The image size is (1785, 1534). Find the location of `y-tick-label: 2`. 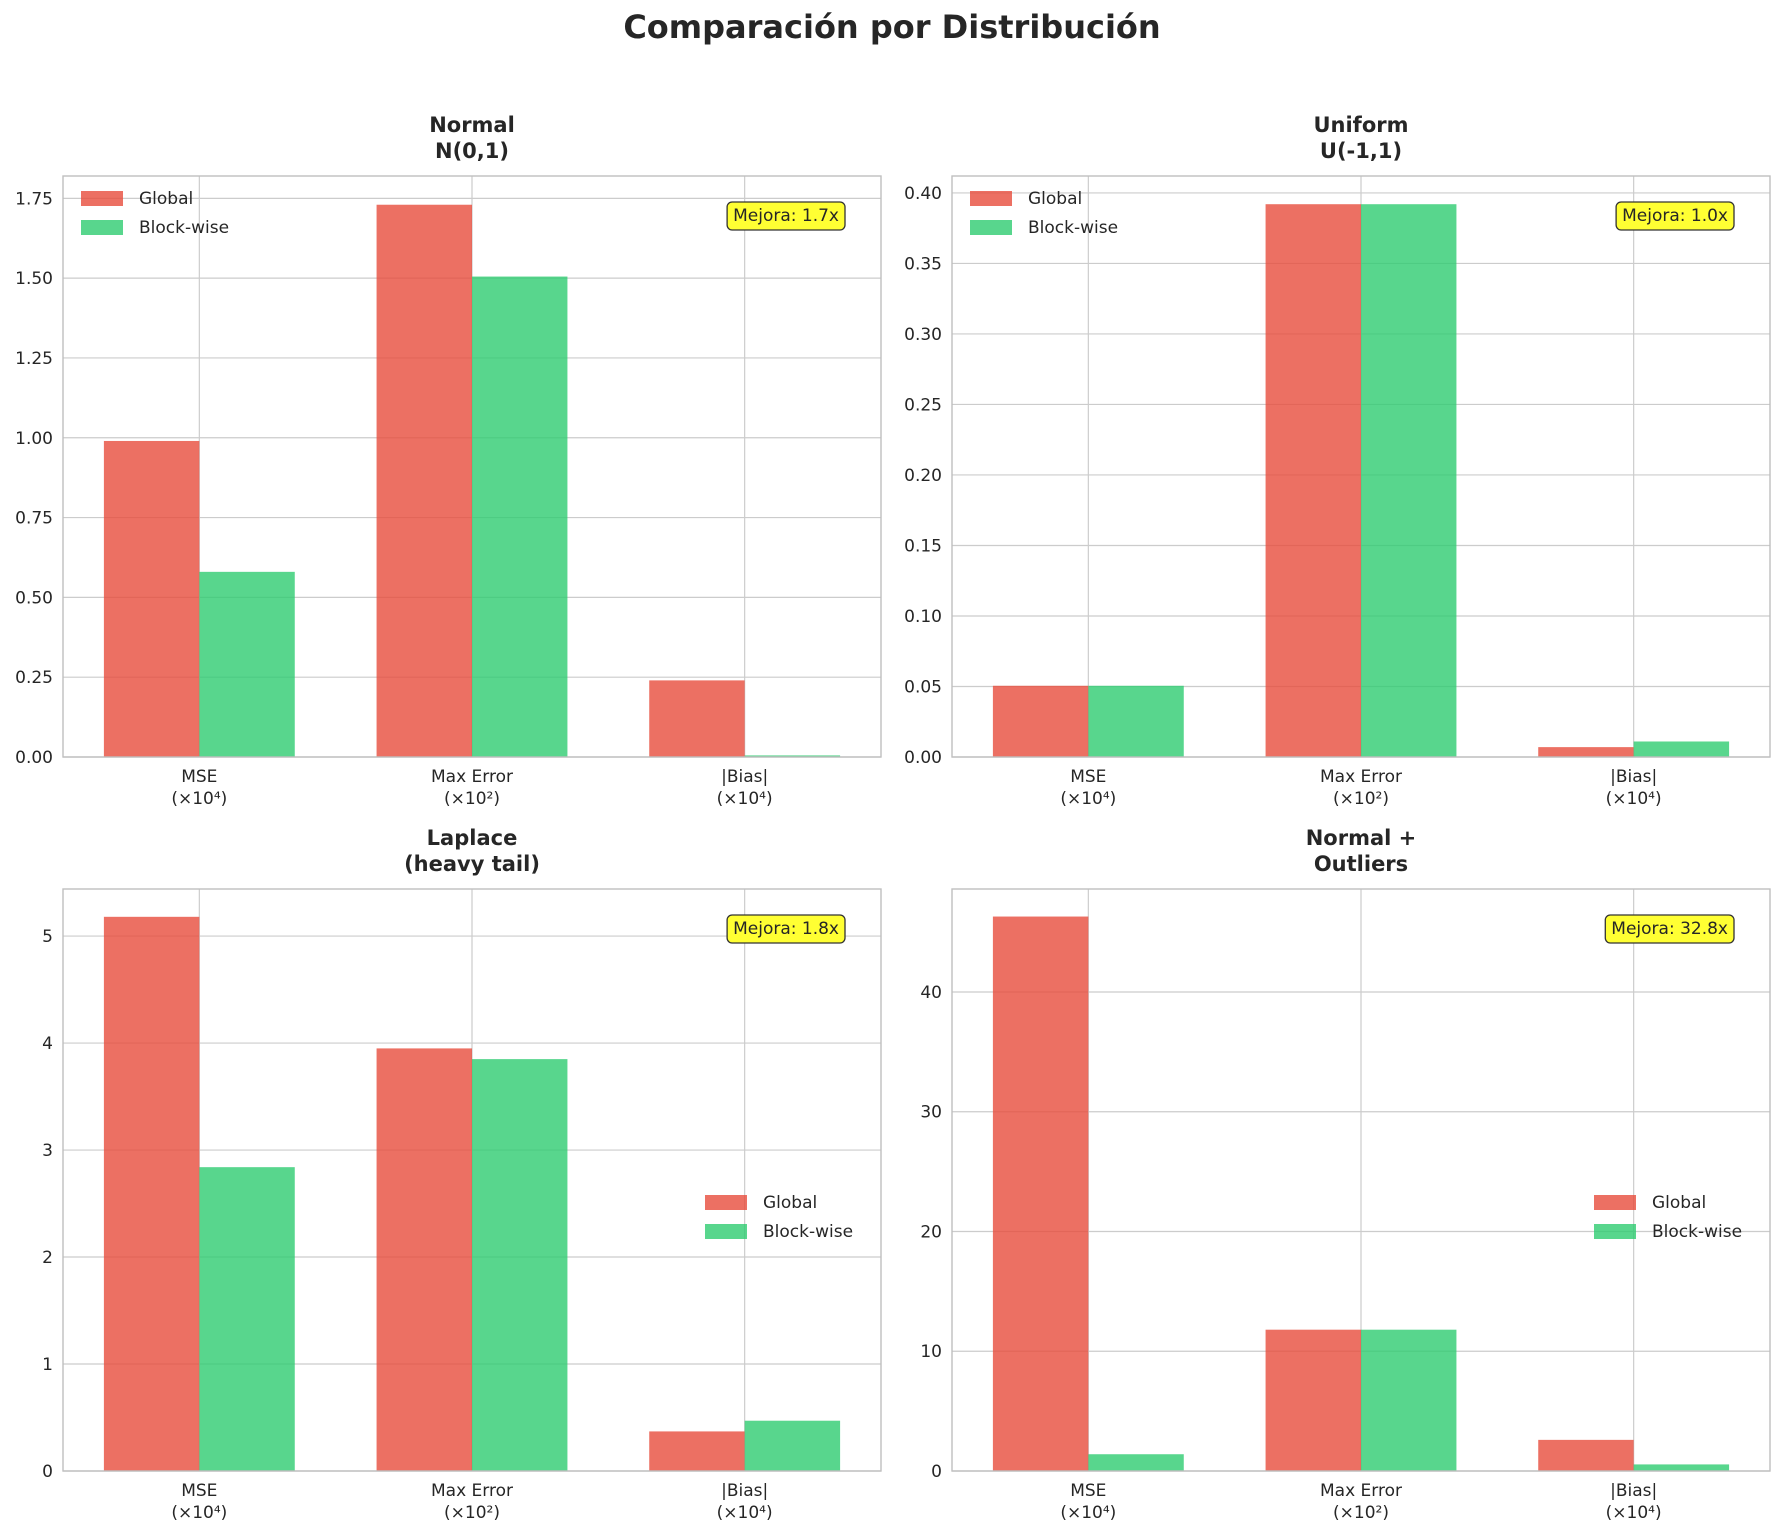

y-tick-label: 2 is located at coordinates (47, 1258).